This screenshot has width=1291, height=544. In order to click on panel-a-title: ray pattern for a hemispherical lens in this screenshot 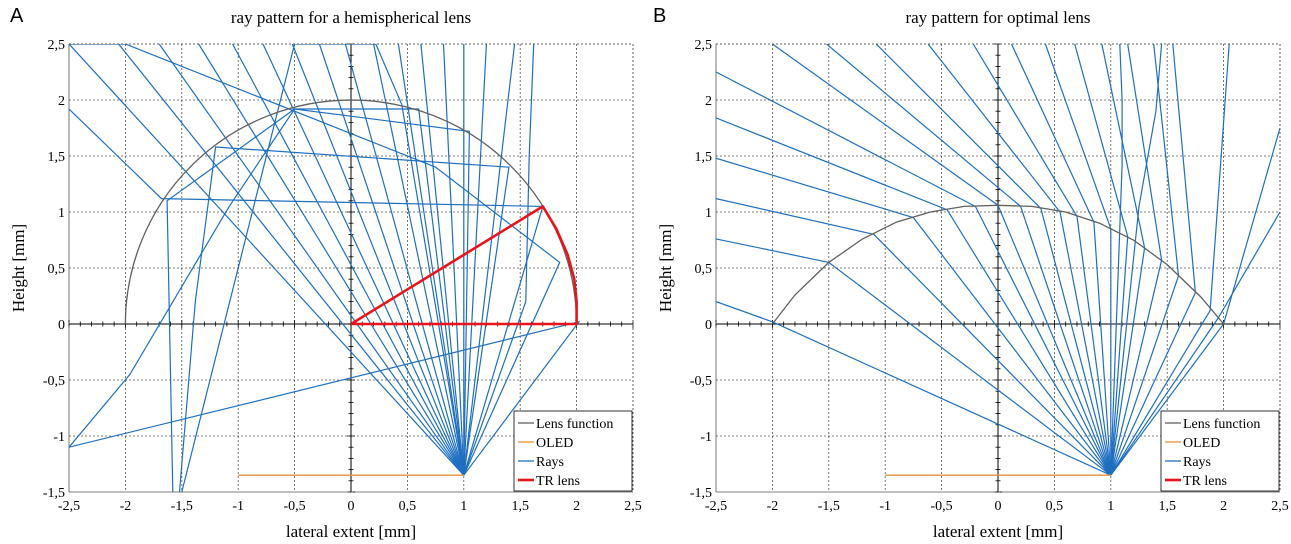, I will do `click(351, 17)`.